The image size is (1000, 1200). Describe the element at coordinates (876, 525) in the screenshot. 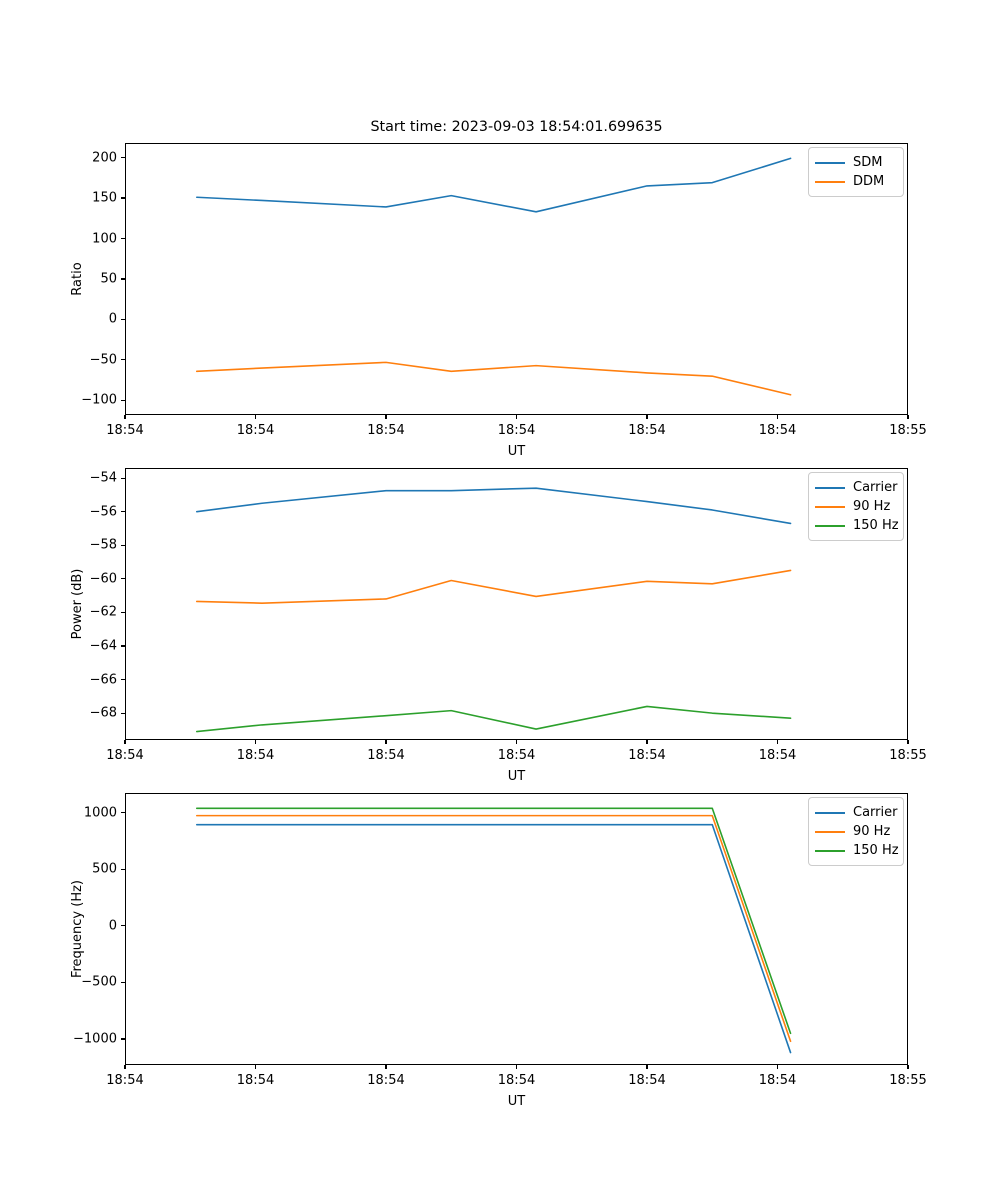

I see `legend-label: 150 Hz` at that location.